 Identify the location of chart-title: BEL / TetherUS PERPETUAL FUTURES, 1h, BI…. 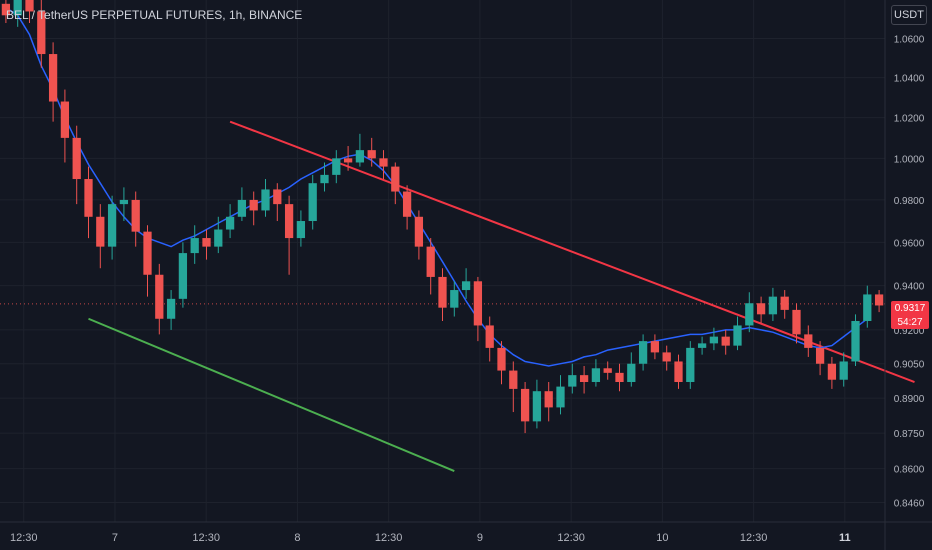
(154, 15).